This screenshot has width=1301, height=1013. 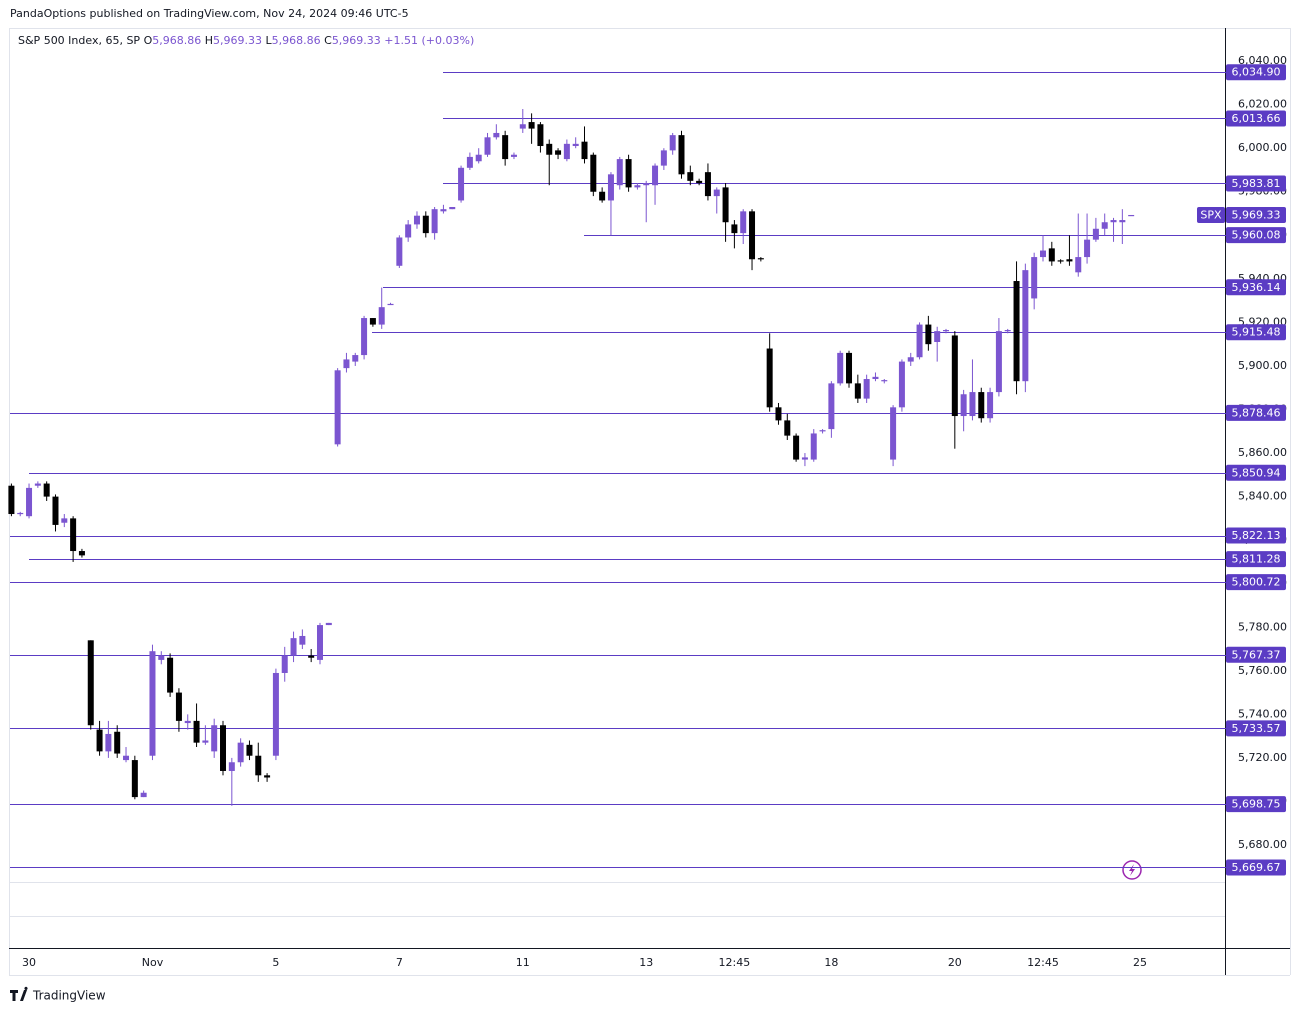 What do you see at coordinates (148, 40) in the screenshot?
I see `legend-key: O` at bounding box center [148, 40].